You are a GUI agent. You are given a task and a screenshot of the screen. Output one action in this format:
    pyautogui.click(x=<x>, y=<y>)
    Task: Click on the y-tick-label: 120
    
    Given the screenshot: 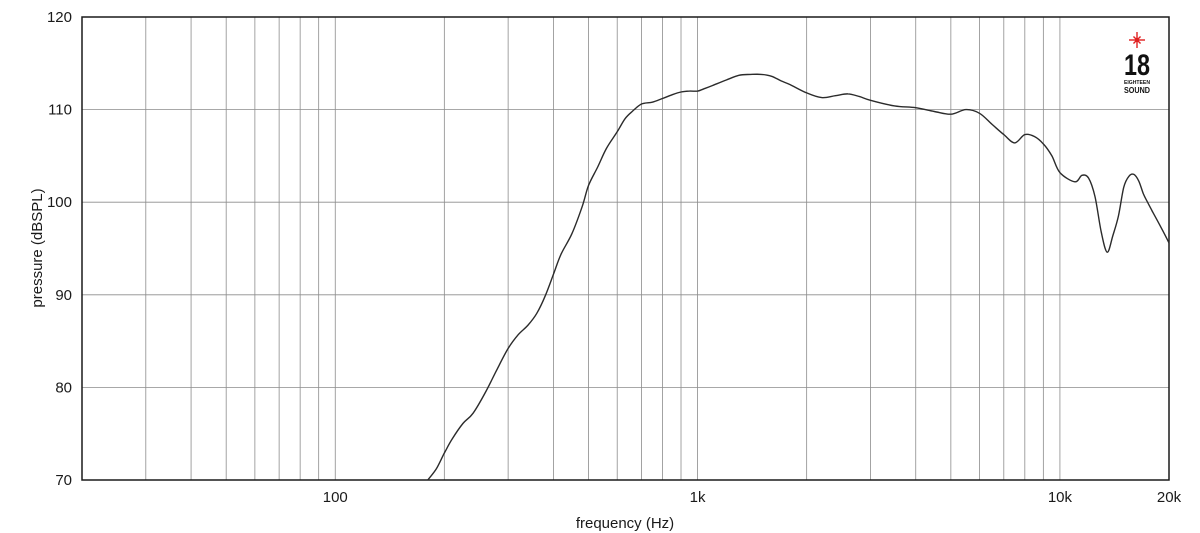 What is the action you would take?
    pyautogui.click(x=59, y=17)
    